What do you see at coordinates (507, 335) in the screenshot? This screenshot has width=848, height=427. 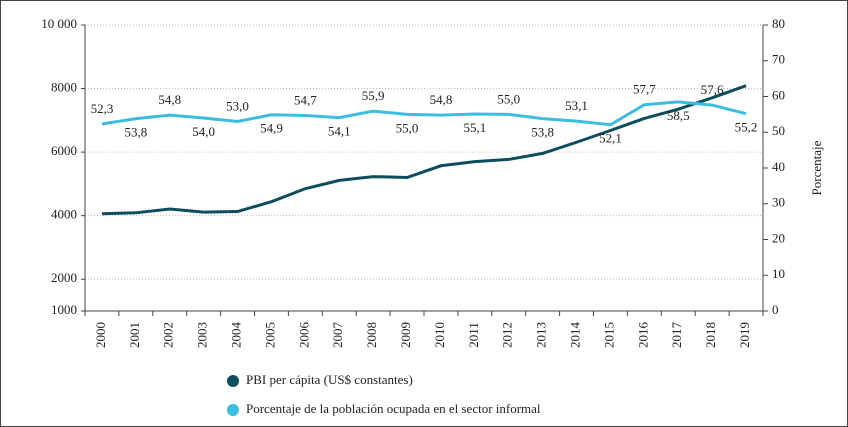 I see `x-tick-label: 2012` at bounding box center [507, 335].